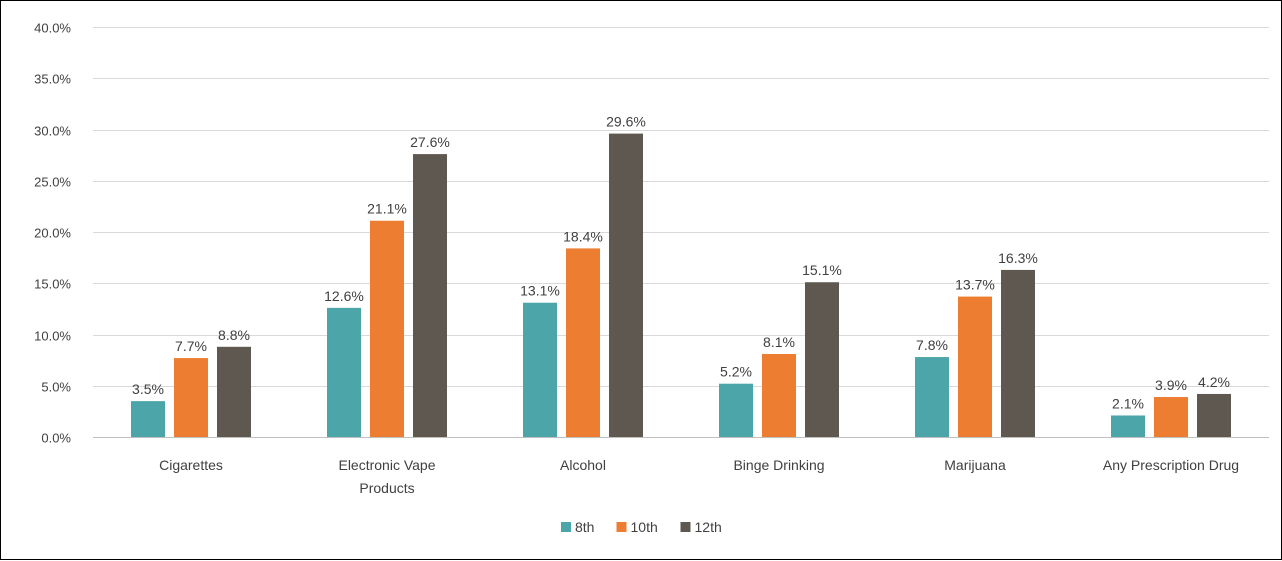 This screenshot has width=1282, height=561. Describe the element at coordinates (52, 79) in the screenshot. I see `y-tick-label: 35.0%` at that location.